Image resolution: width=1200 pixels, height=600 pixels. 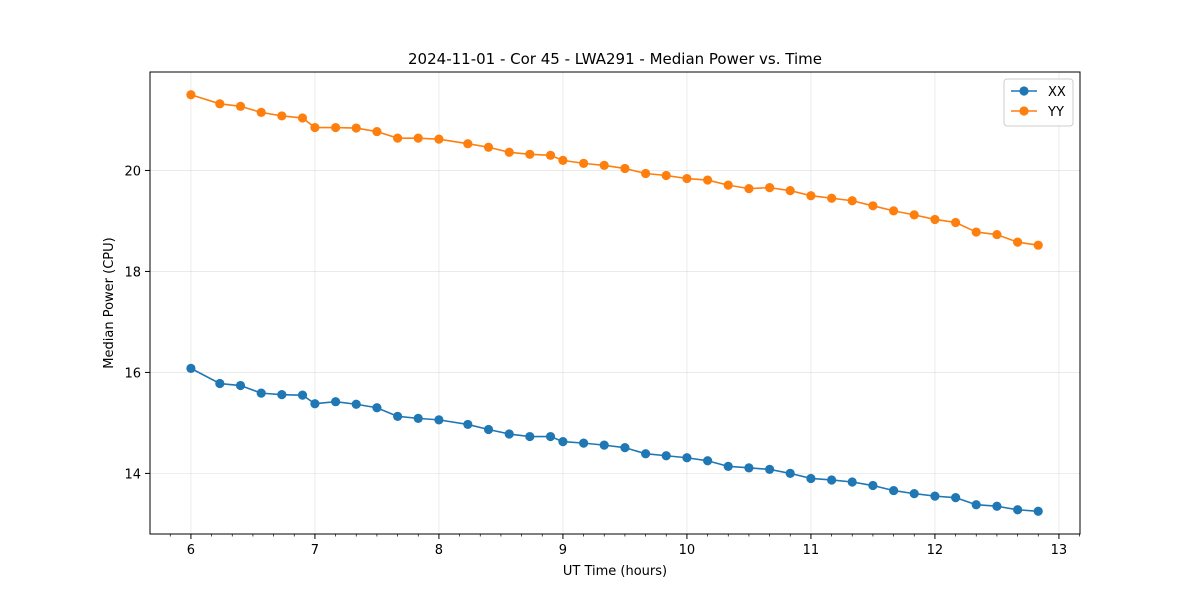 What do you see at coordinates (132, 171) in the screenshot?
I see `y-tick-label: 20` at bounding box center [132, 171].